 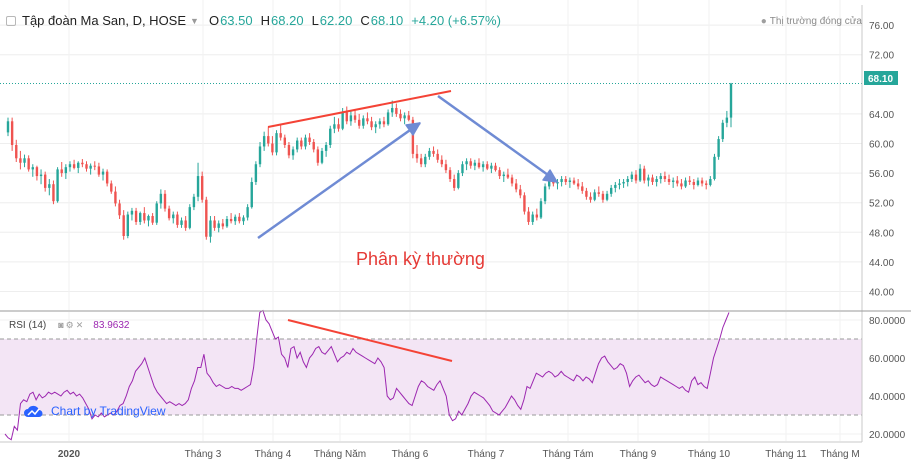 What do you see at coordinates (359, 109) in the screenshot?
I see `price-resistance-trendline` at bounding box center [359, 109].